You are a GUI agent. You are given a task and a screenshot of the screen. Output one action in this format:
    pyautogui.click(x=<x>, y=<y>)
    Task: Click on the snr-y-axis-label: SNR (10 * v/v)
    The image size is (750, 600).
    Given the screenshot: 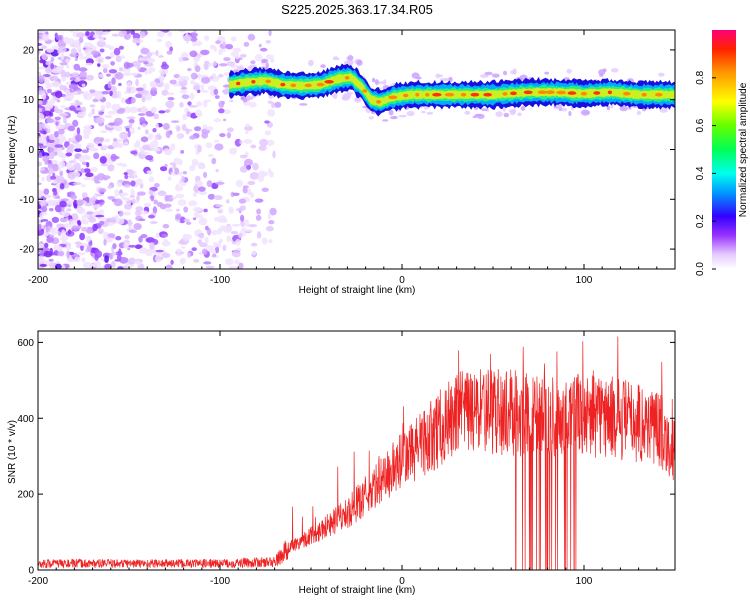 What is the action you would take?
    pyautogui.click(x=12, y=452)
    